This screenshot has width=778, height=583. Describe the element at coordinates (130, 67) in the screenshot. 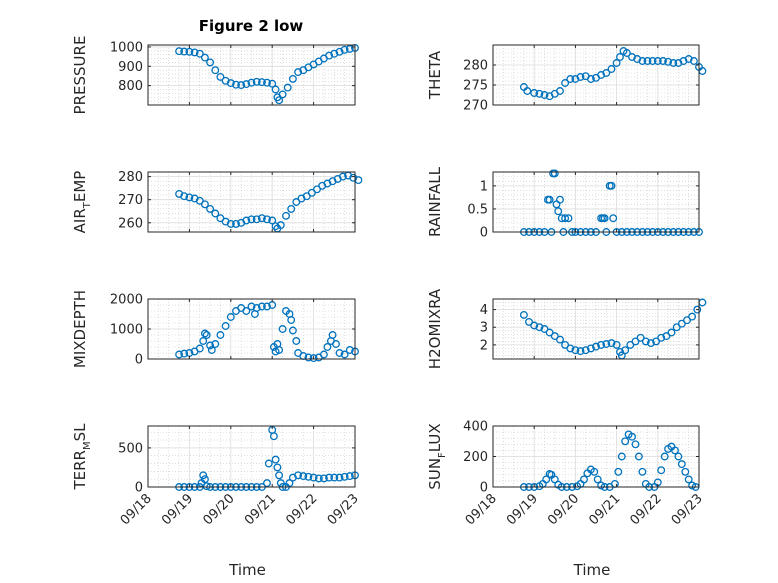

I see `y-tick-label: 900` at that location.